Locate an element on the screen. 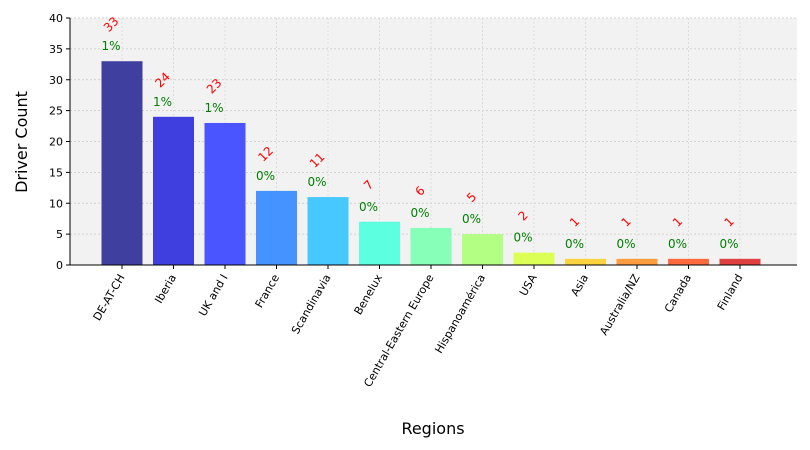  y-tick-label: 5 is located at coordinates (59, 234).